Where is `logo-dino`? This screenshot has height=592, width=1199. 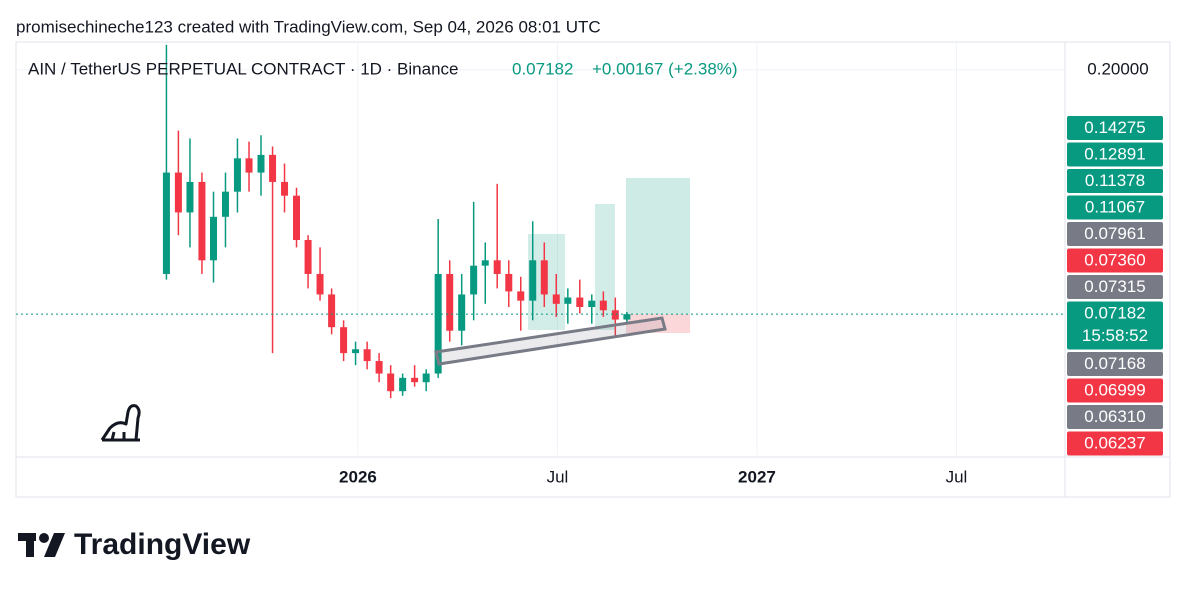 logo-dino is located at coordinates (120, 423).